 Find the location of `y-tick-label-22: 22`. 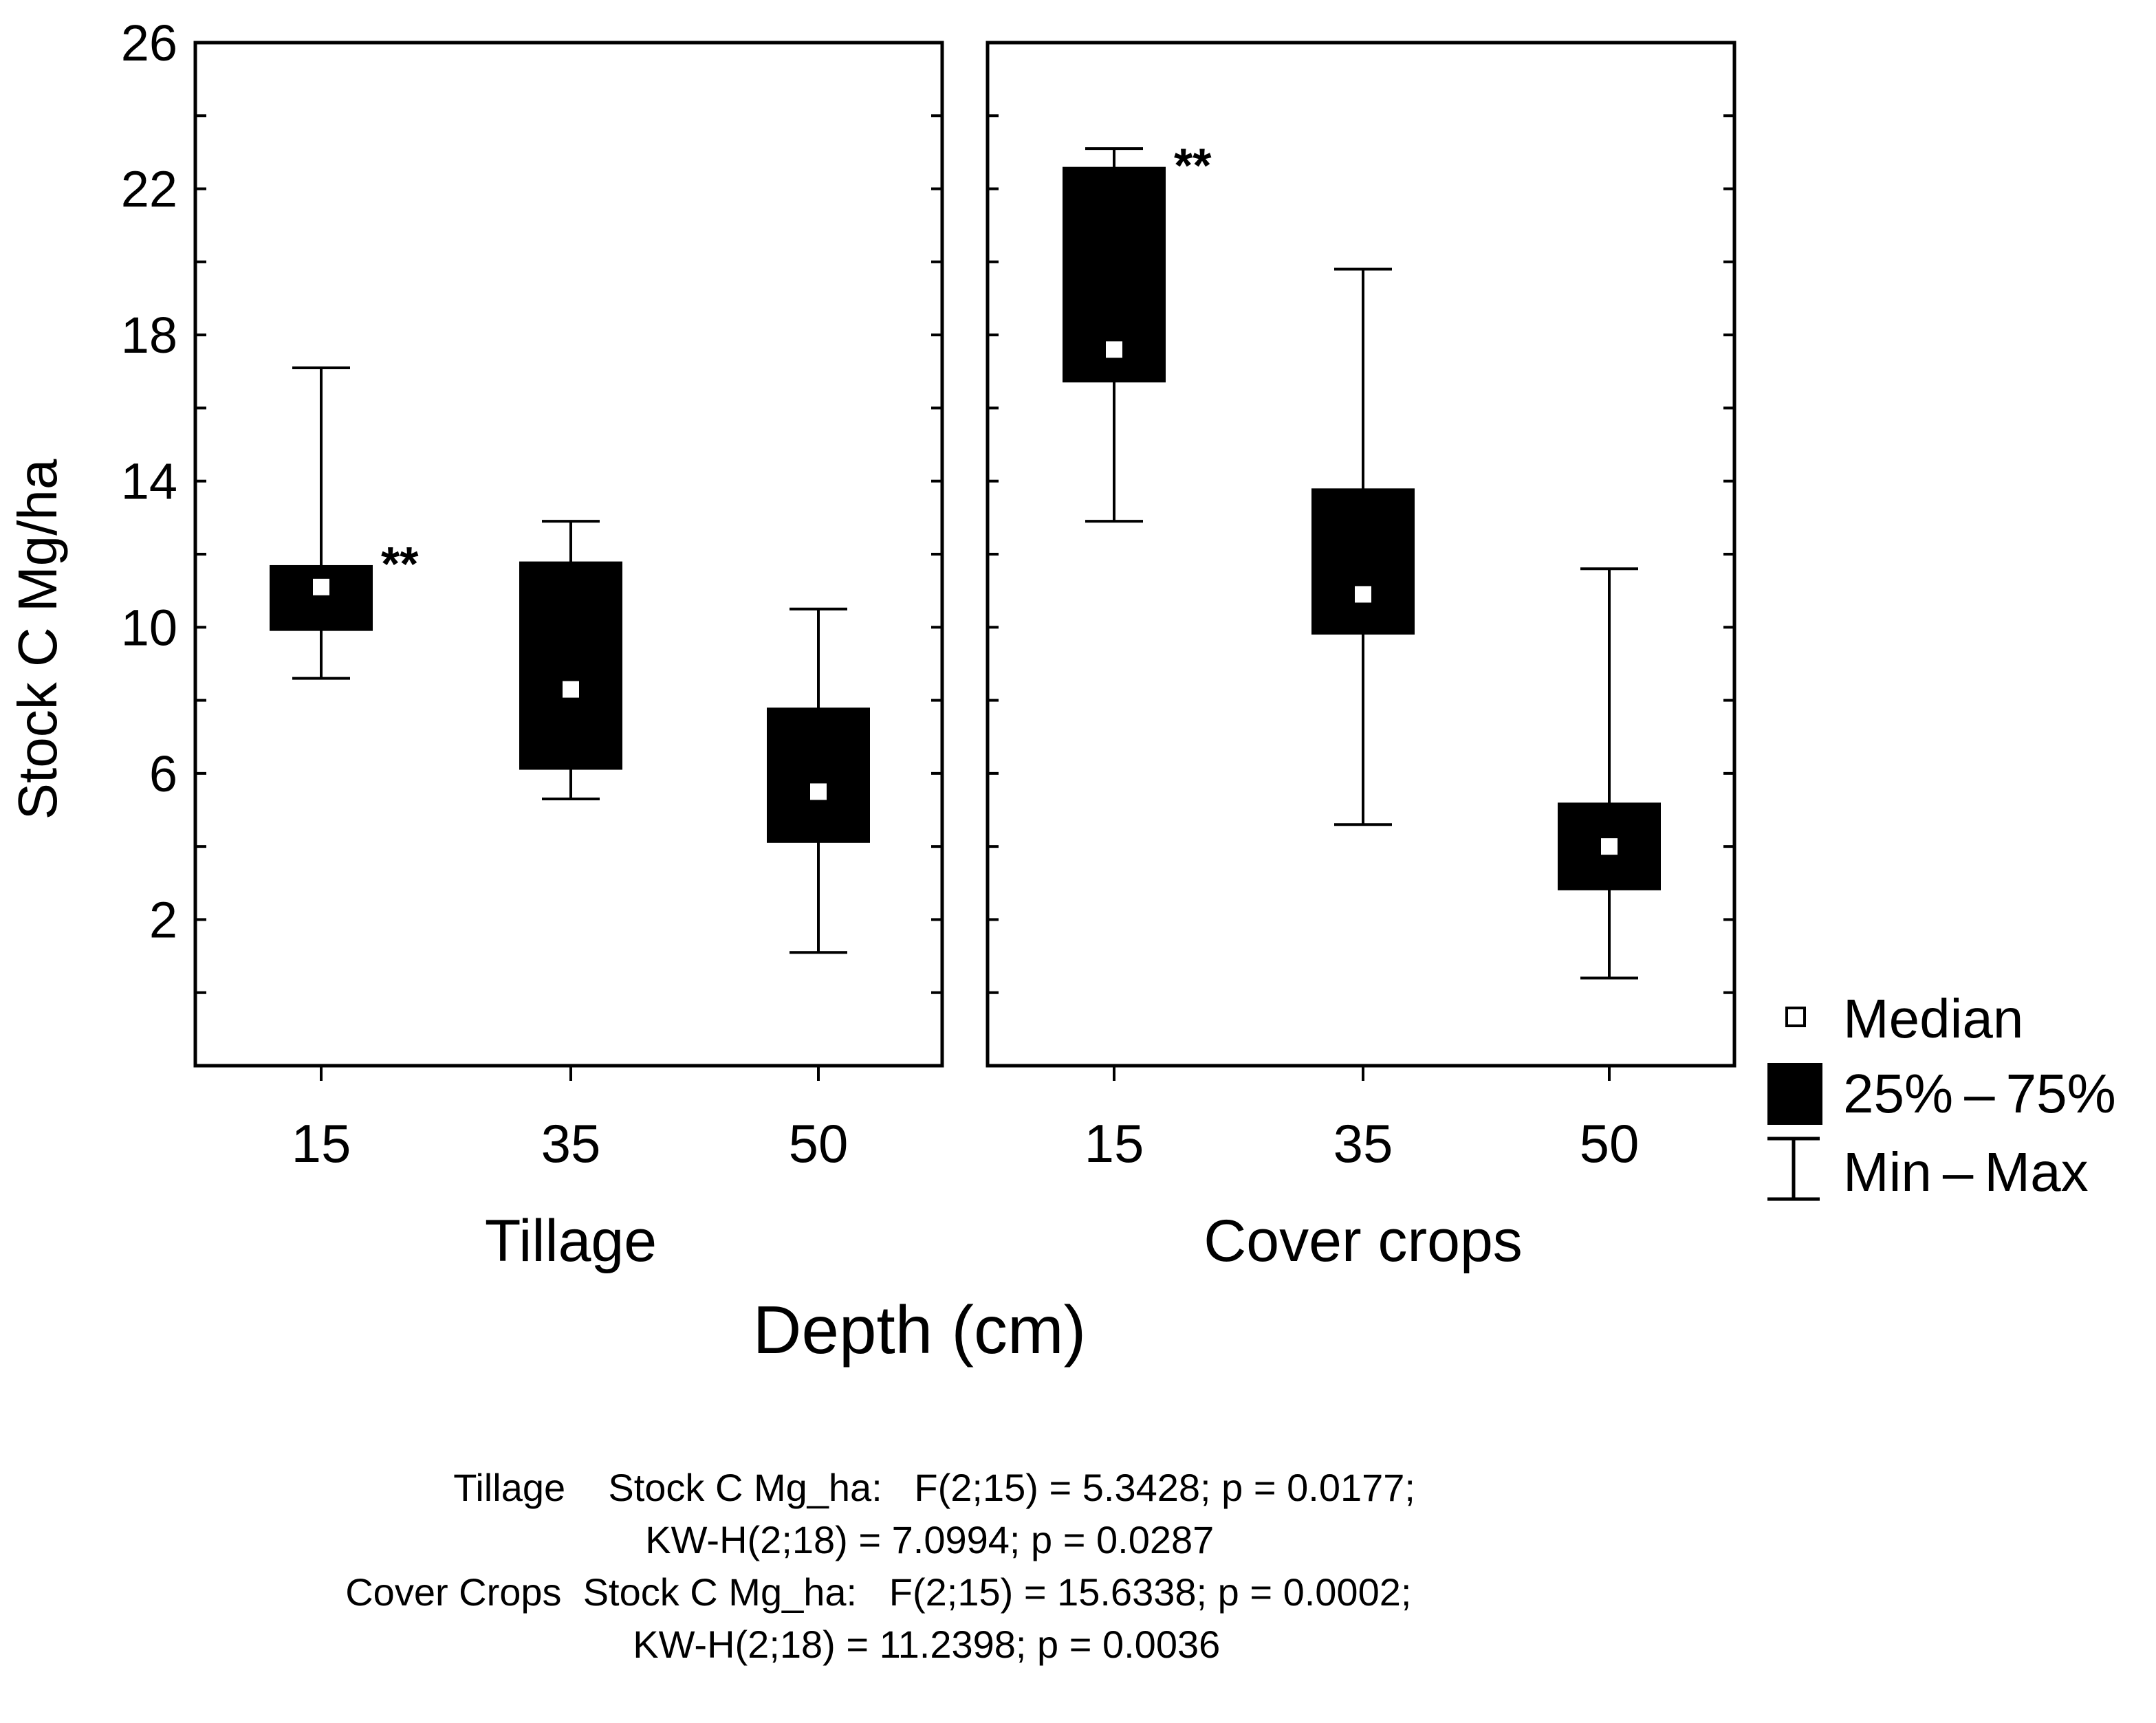

y-tick-label-22: 22 is located at coordinates (149, 189).